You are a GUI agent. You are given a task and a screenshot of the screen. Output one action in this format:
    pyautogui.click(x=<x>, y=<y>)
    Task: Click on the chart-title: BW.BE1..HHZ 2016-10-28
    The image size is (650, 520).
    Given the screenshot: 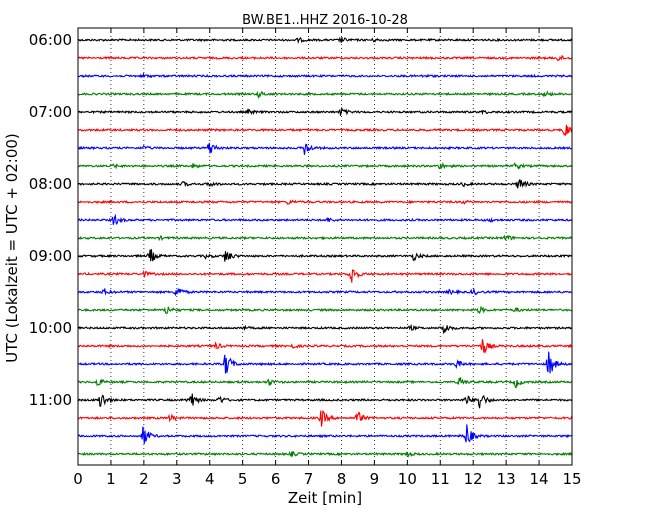 What is the action you would take?
    pyautogui.click(x=325, y=20)
    